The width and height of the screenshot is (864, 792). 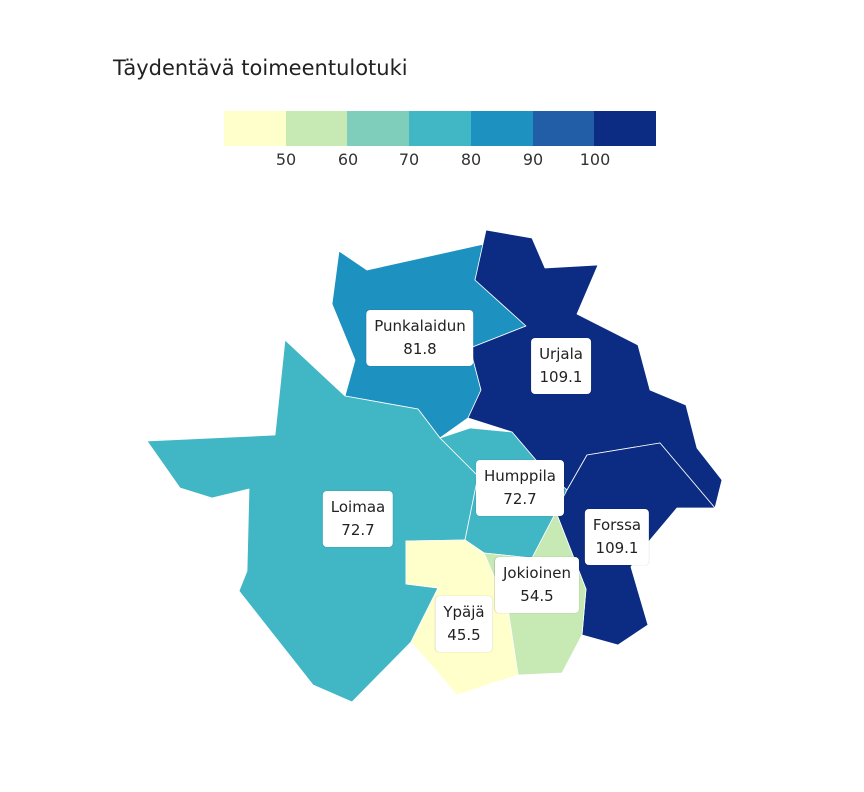 I want to click on legend-tick-5: 90, so click(x=533, y=159).